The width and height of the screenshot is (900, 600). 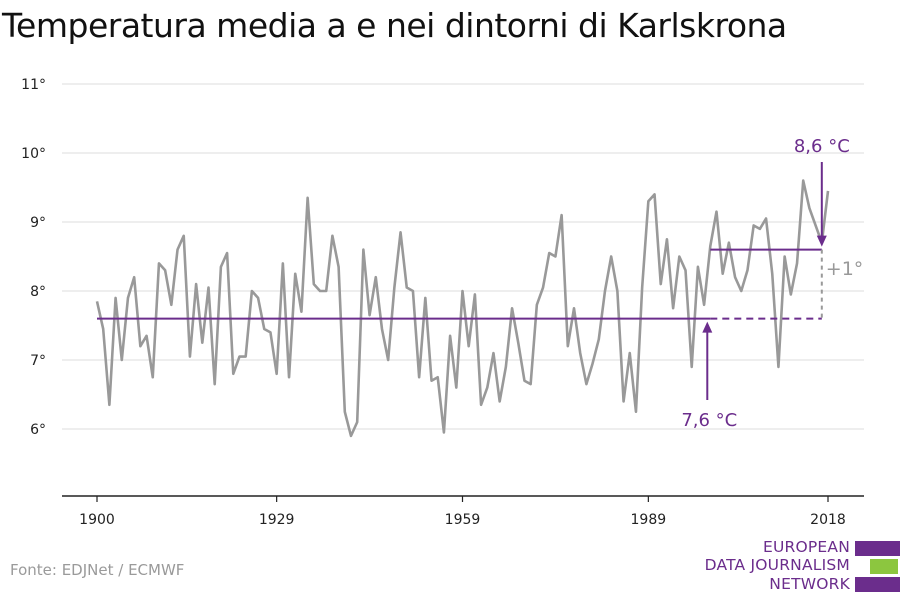 What do you see at coordinates (649, 520) in the screenshot?
I see `x-tick-label-1989: 1989` at bounding box center [649, 520].